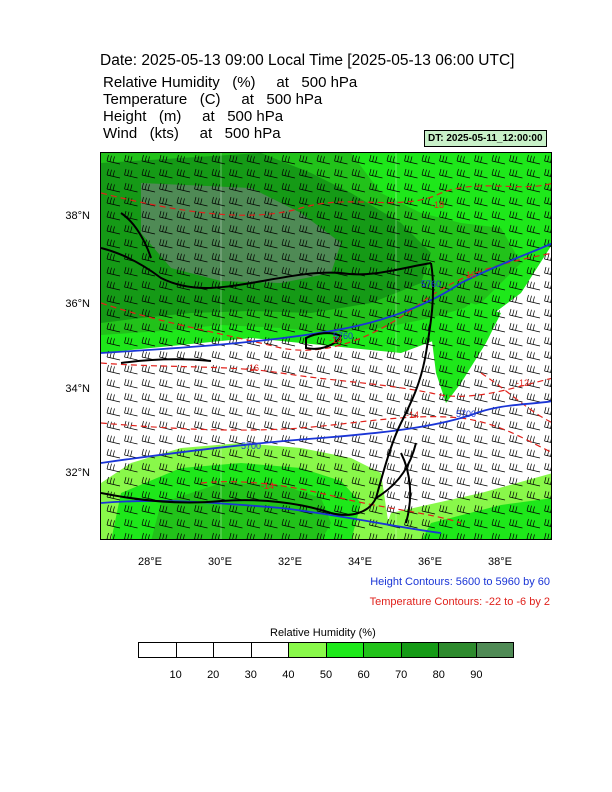 This screenshot has height=792, width=612. Describe the element at coordinates (324, 341) in the screenshot. I see `coast-cyprus` at that location.